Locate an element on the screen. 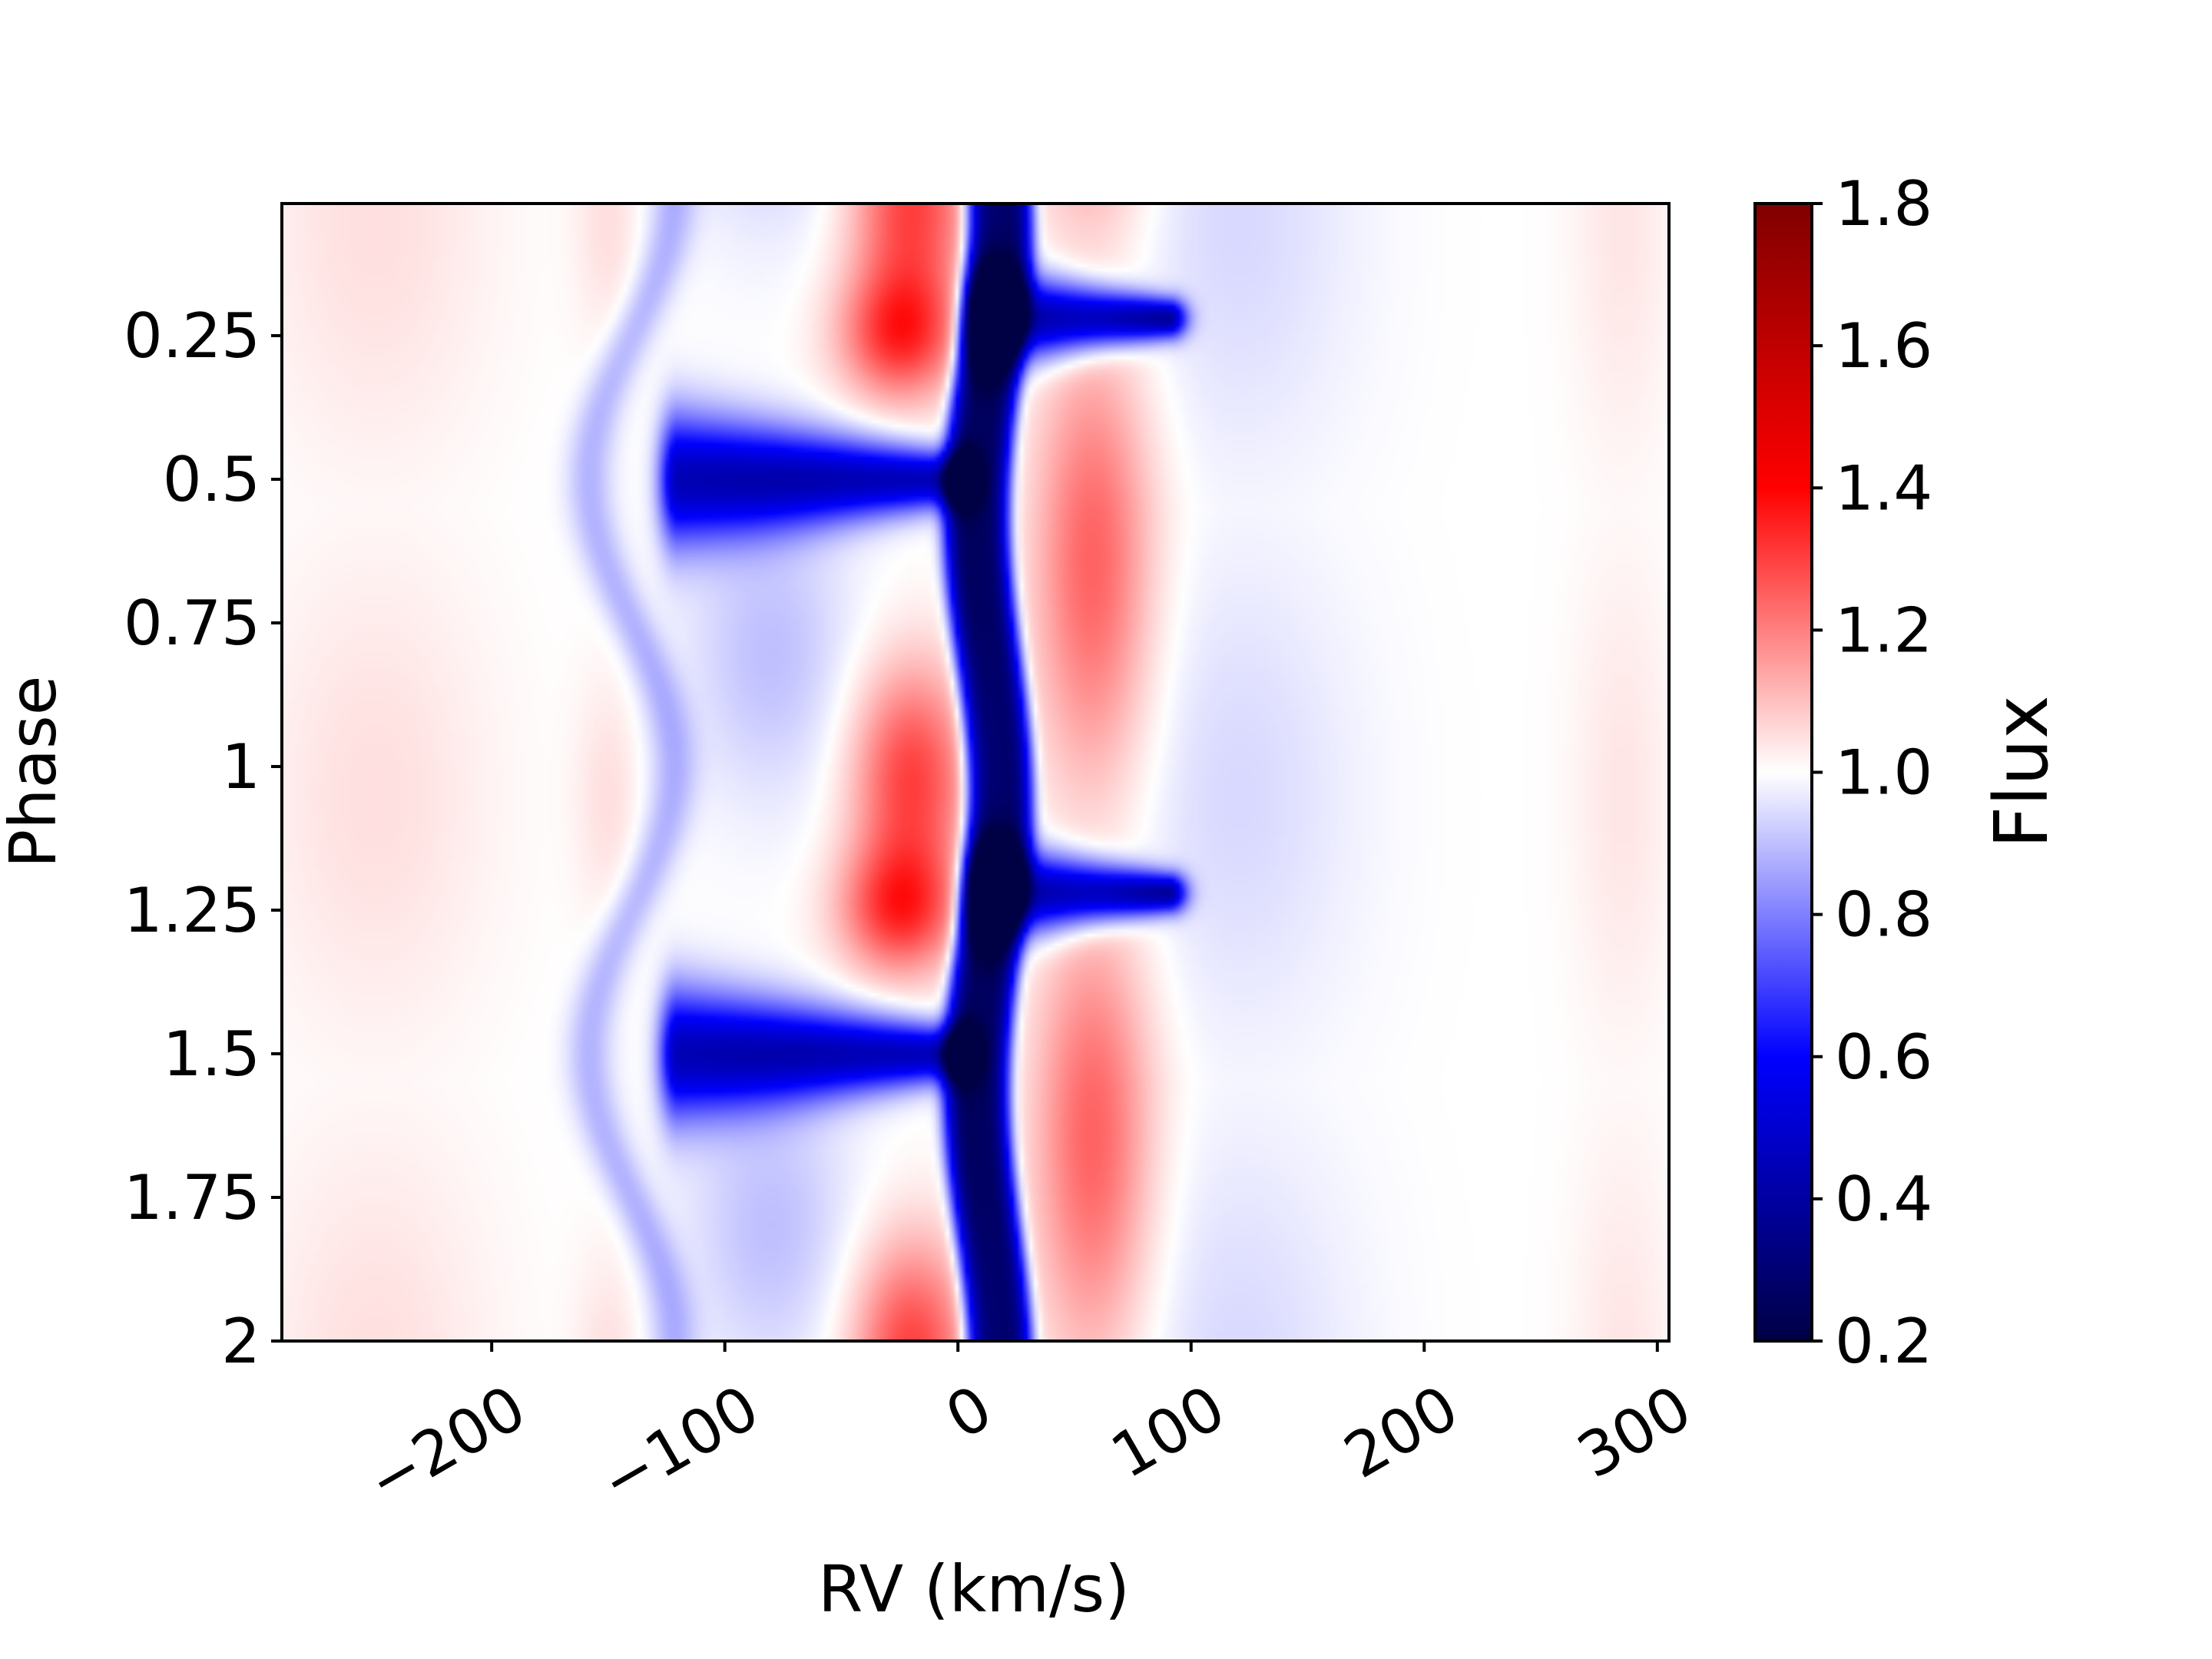  colorbar-tick-label: 1.8 is located at coordinates (1883, 204).